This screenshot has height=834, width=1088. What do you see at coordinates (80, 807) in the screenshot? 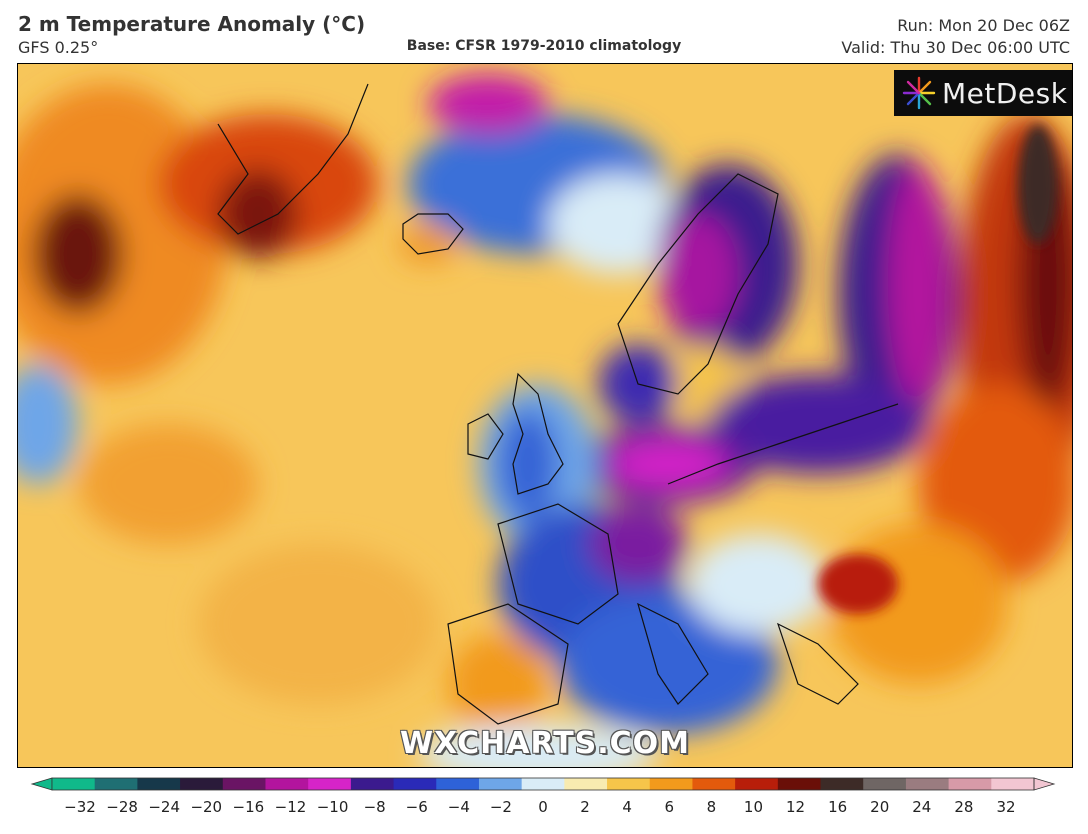
I see `colorbar-tick-label: −32` at bounding box center [80, 807].